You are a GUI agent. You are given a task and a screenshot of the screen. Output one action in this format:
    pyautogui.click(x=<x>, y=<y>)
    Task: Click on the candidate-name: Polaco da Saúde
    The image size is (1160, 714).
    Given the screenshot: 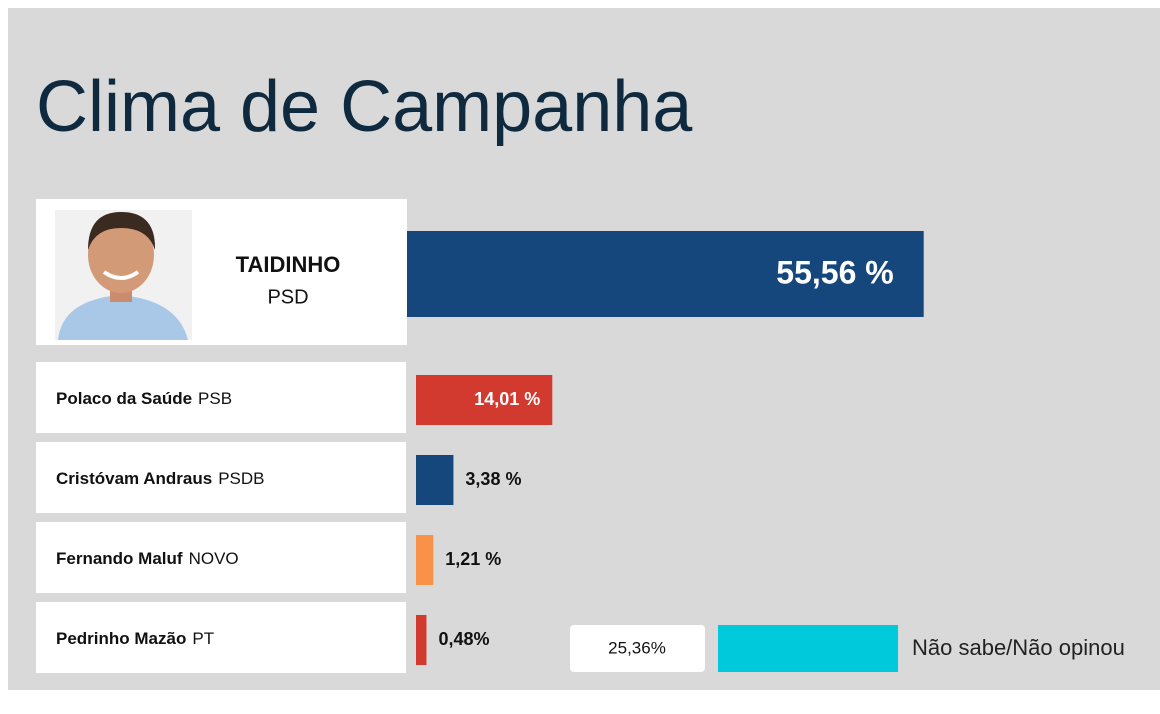 What is the action you would take?
    pyautogui.click(x=124, y=398)
    